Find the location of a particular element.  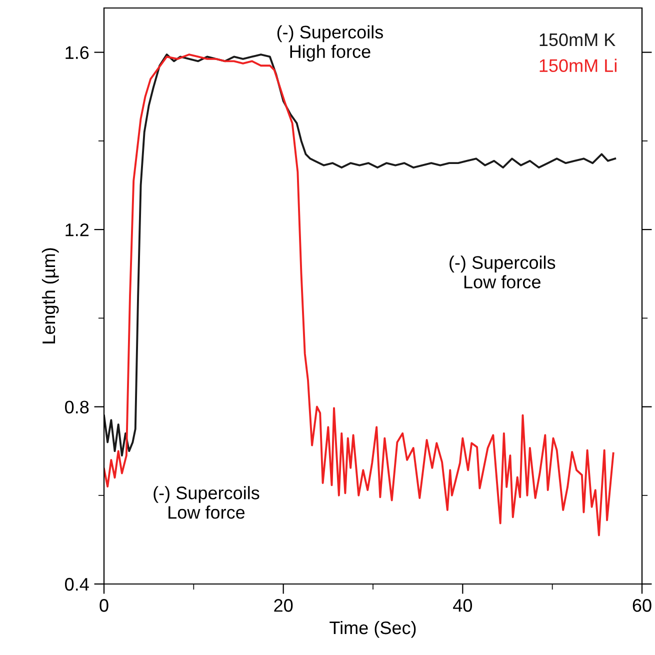

y-axis-title: Length (µm) is located at coordinates (50, 296).